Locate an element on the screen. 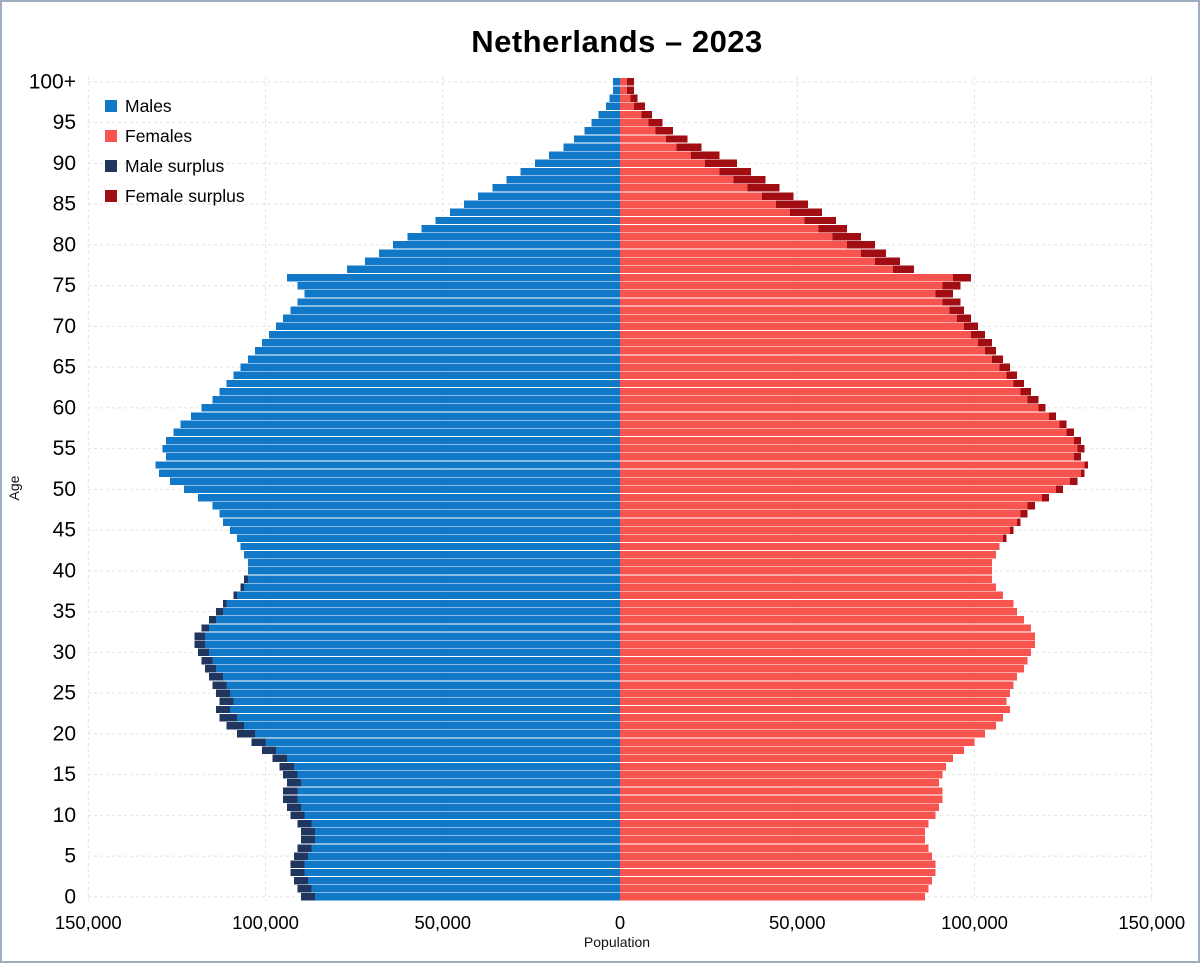 Image resolution: width=1200 pixels, height=963 pixels. y-tick-label: 60 is located at coordinates (64, 407).